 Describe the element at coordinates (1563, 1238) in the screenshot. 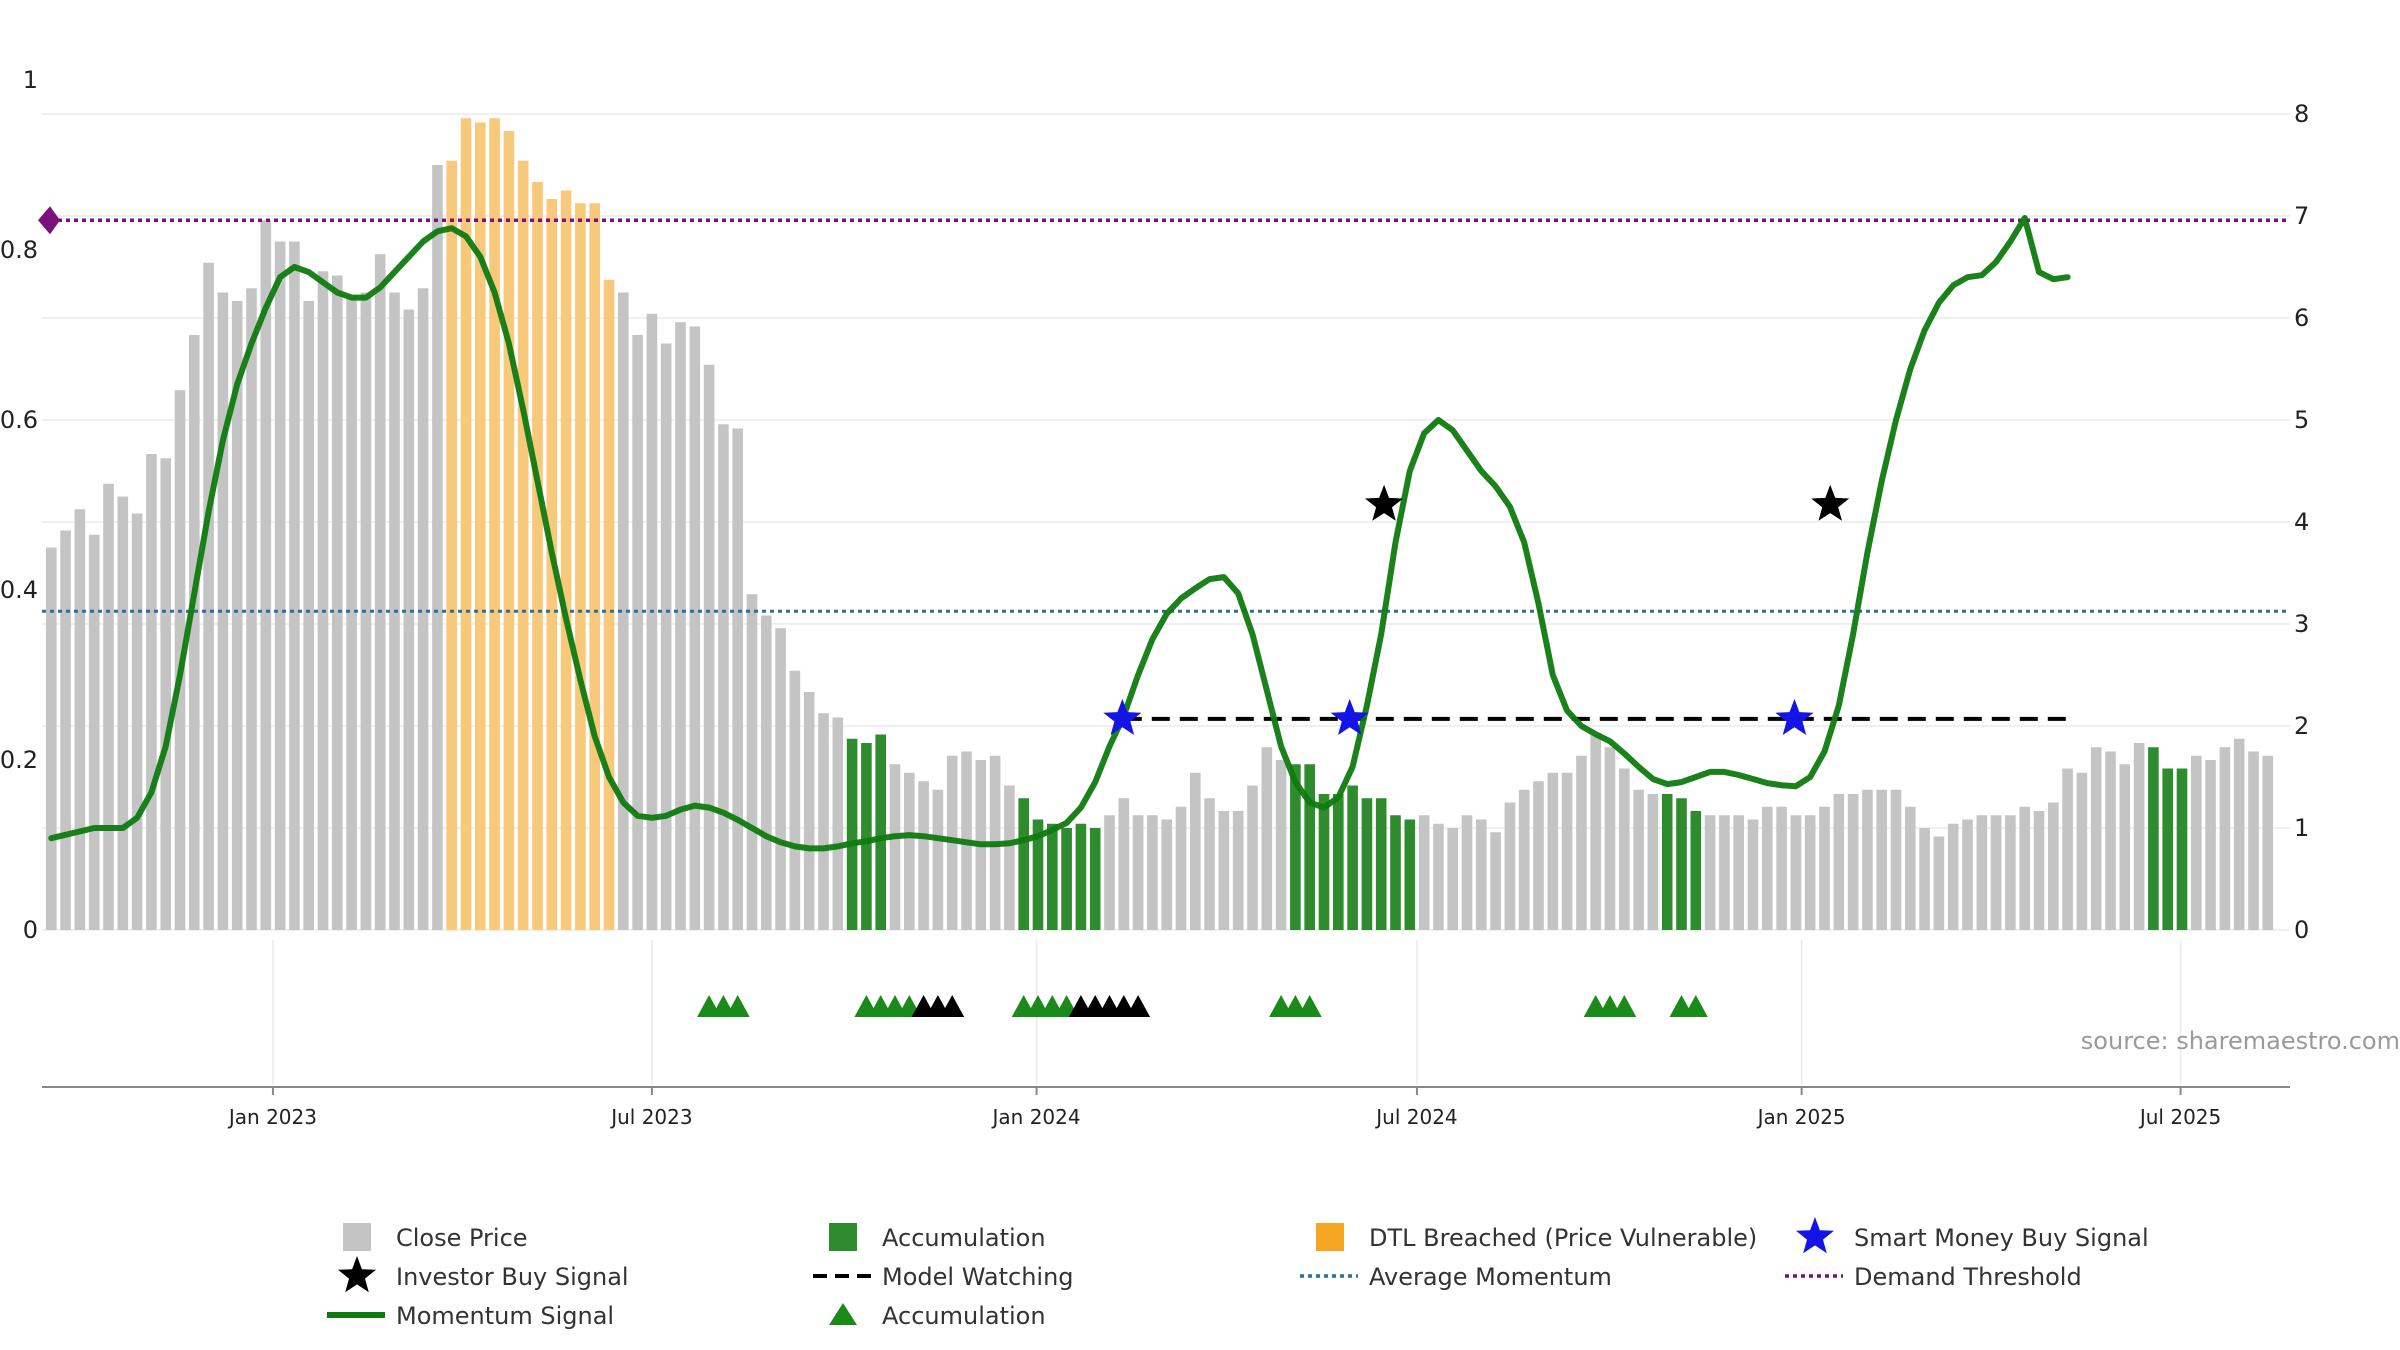

I see `legend-label: DTL Breached (Price Vulnerable)` at that location.